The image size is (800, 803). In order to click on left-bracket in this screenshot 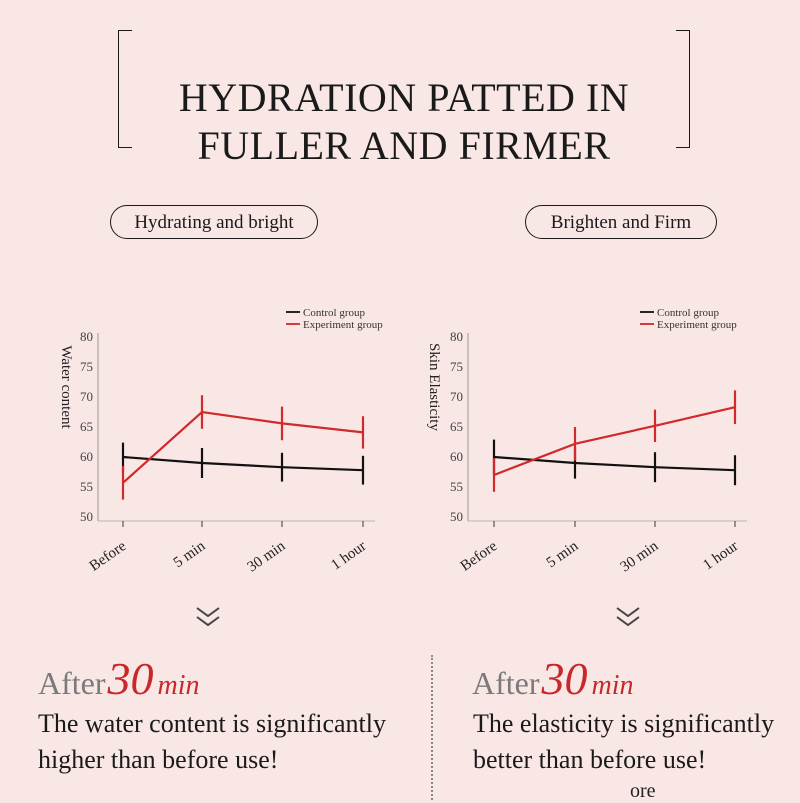, I will do `click(125, 89)`.